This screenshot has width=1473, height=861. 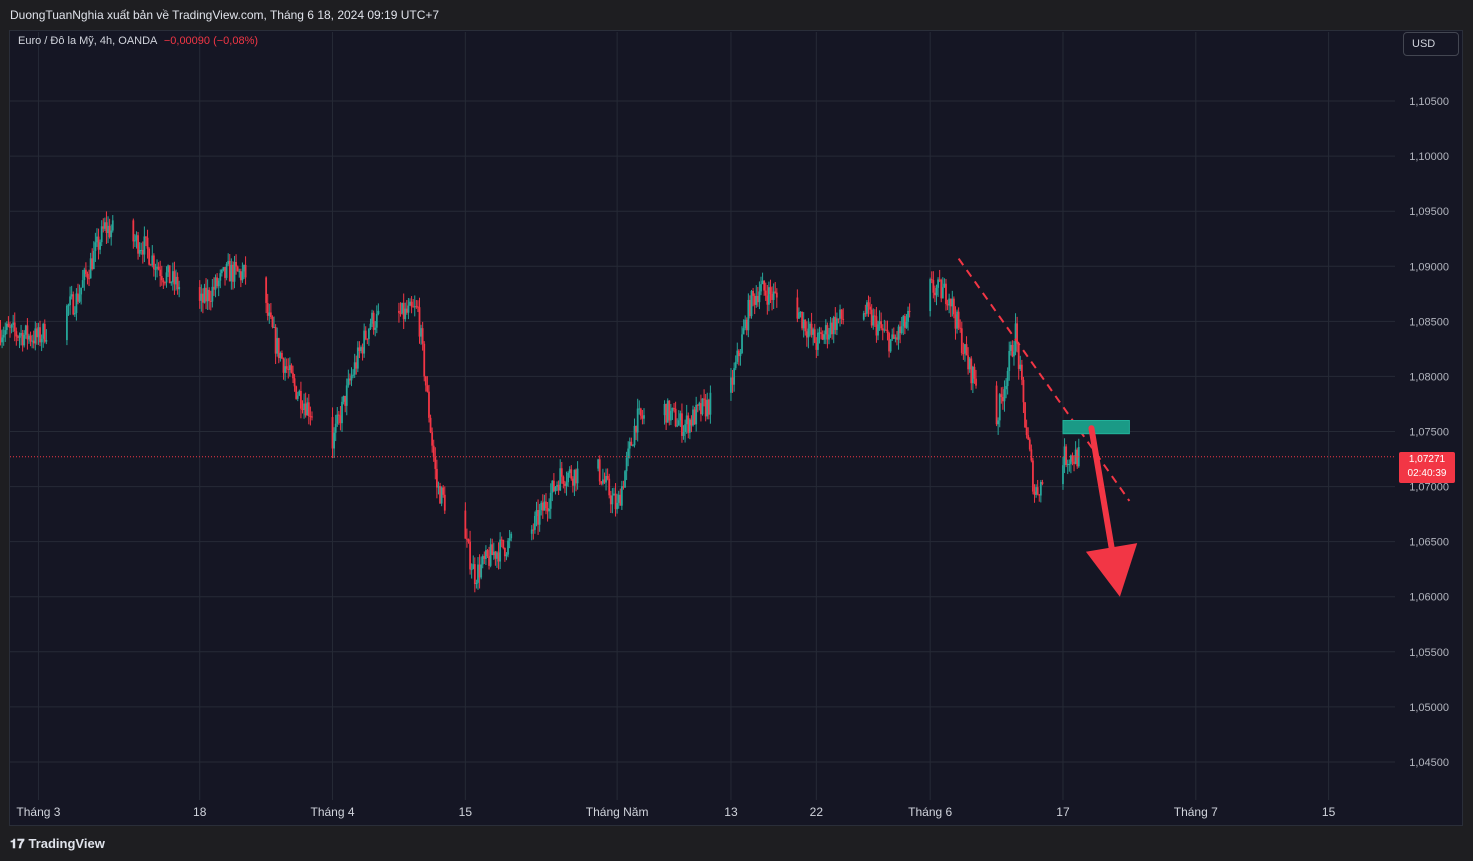 I want to click on currency-button: USD, so click(x=1431, y=44).